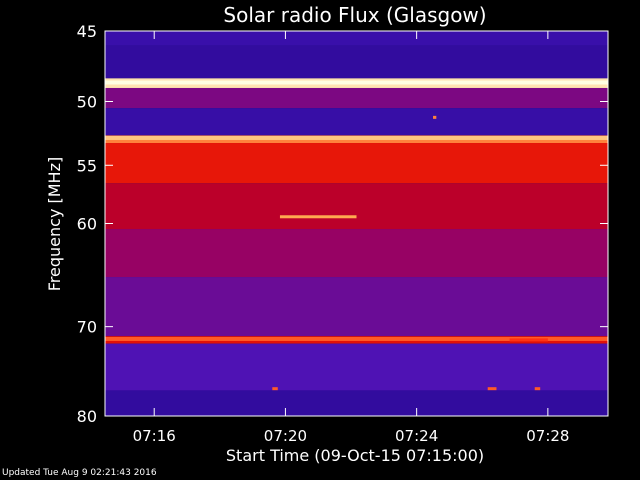  Describe the element at coordinates (87, 224) in the screenshot. I see `y-tick-label: 60` at that location.